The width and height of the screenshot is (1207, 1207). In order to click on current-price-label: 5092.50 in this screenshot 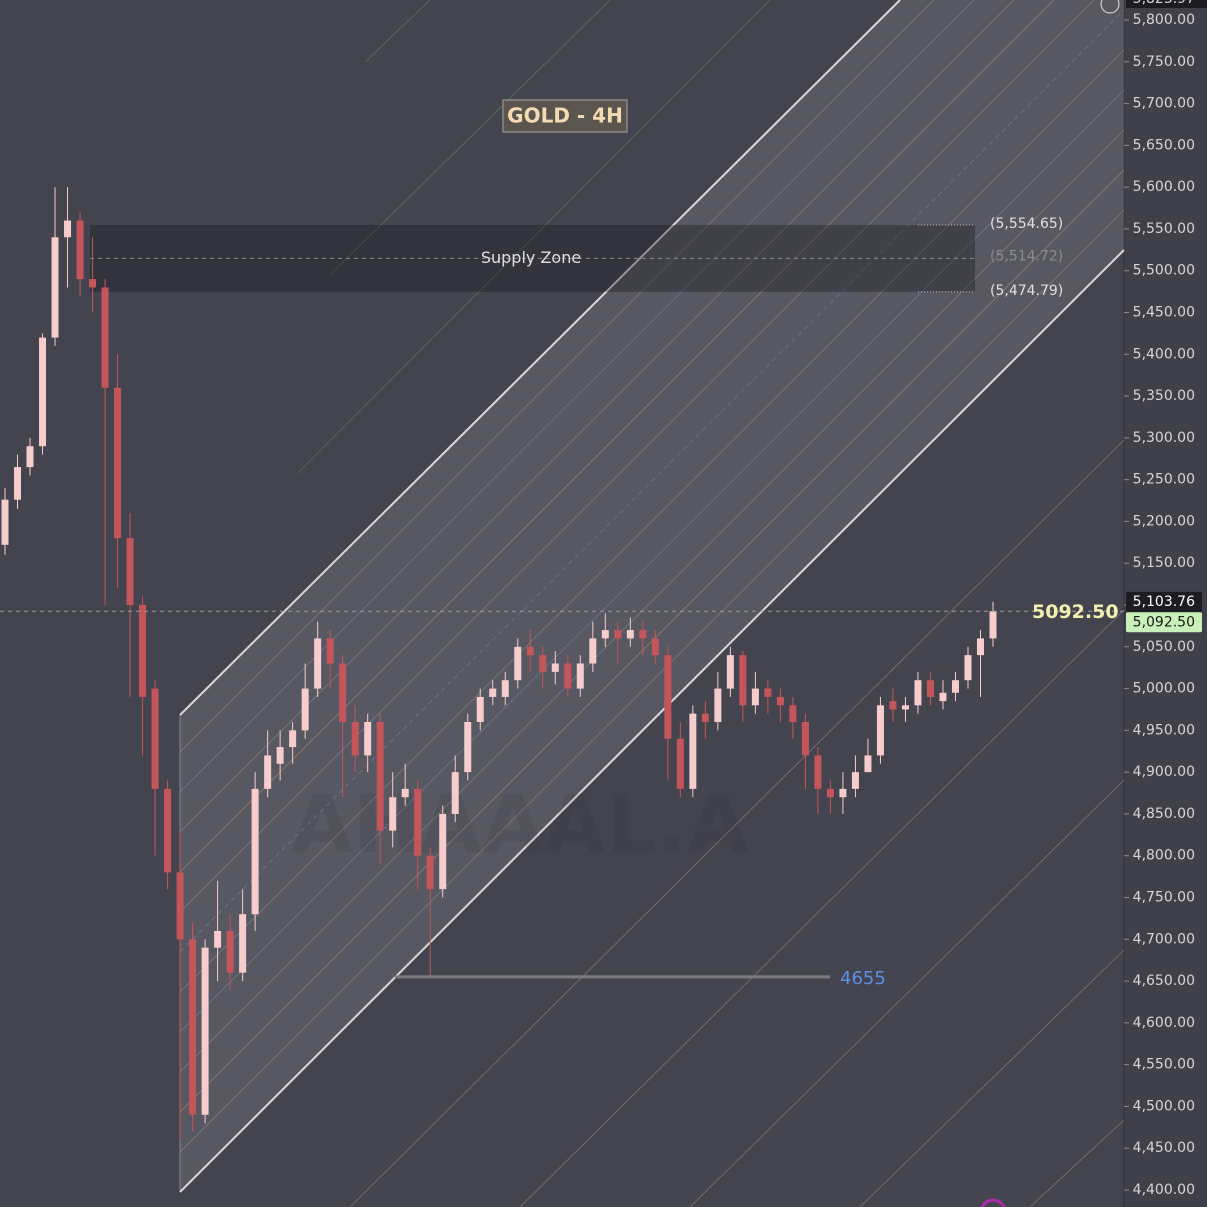, I will do `click(1075, 612)`.